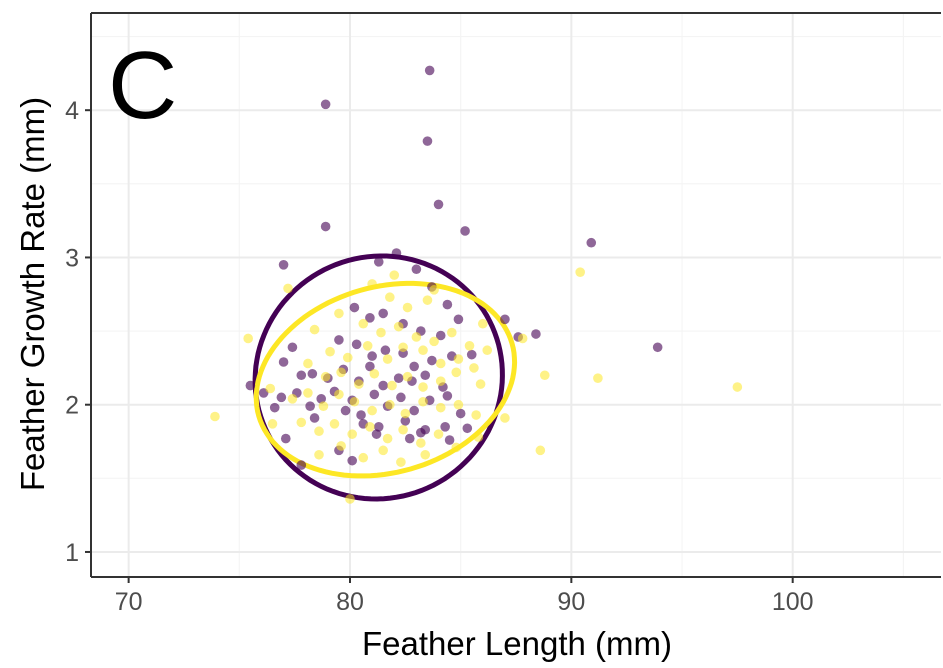 The width and height of the screenshot is (943, 668). What do you see at coordinates (464, 596) in the screenshot?
I see `x-ticks: 70 80 90 100` at bounding box center [464, 596].